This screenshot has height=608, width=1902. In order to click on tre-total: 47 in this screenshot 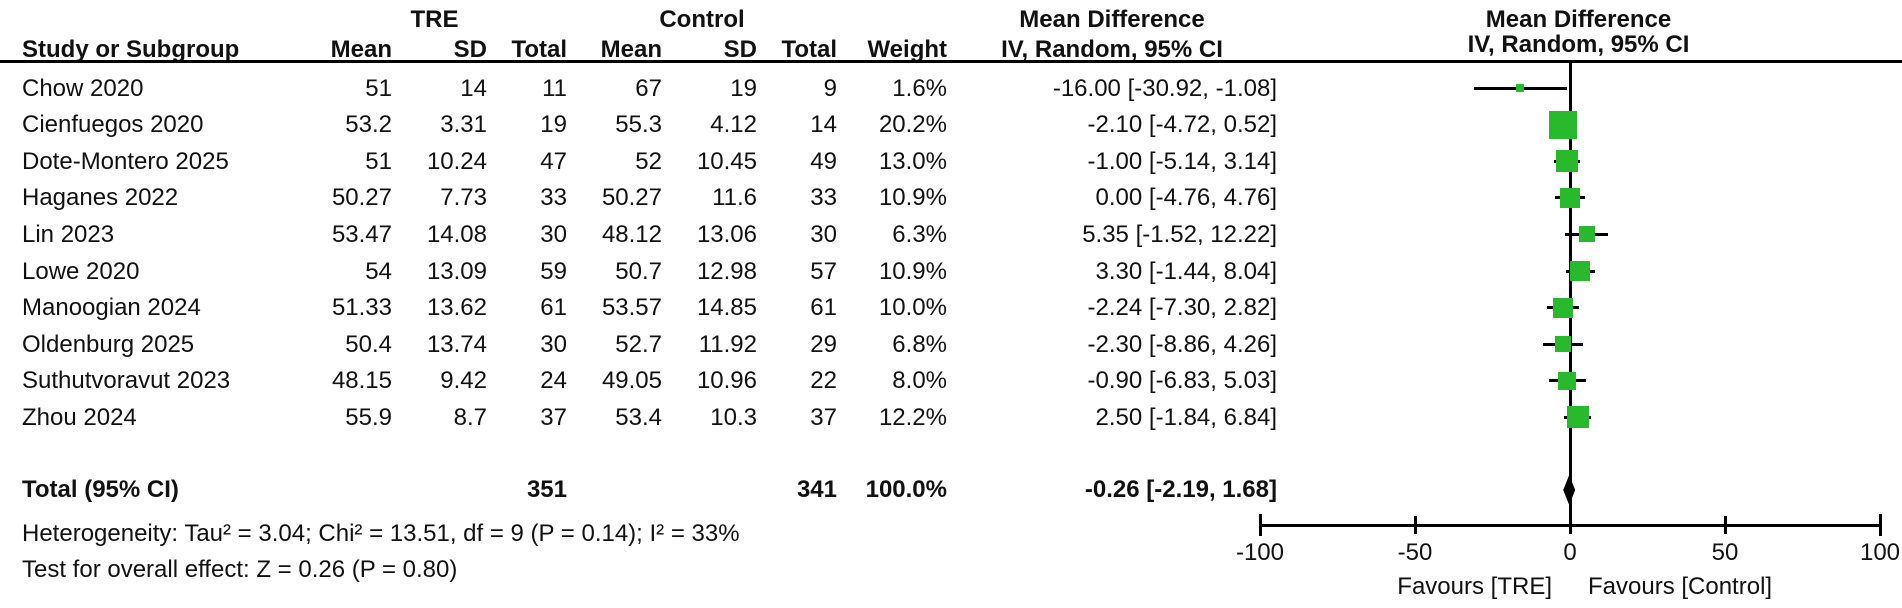, I will do `click(553, 161)`.